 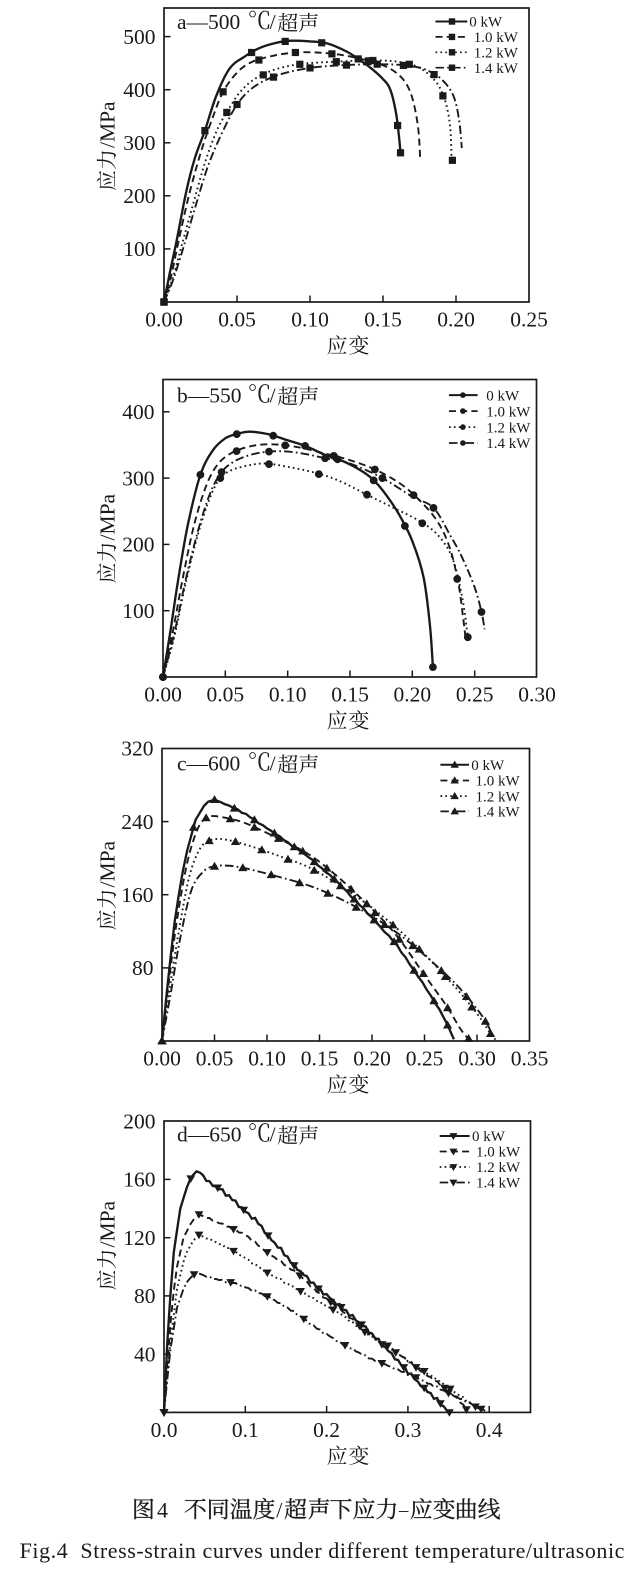 I want to click on svg-text: 120, so click(x=139, y=1238).